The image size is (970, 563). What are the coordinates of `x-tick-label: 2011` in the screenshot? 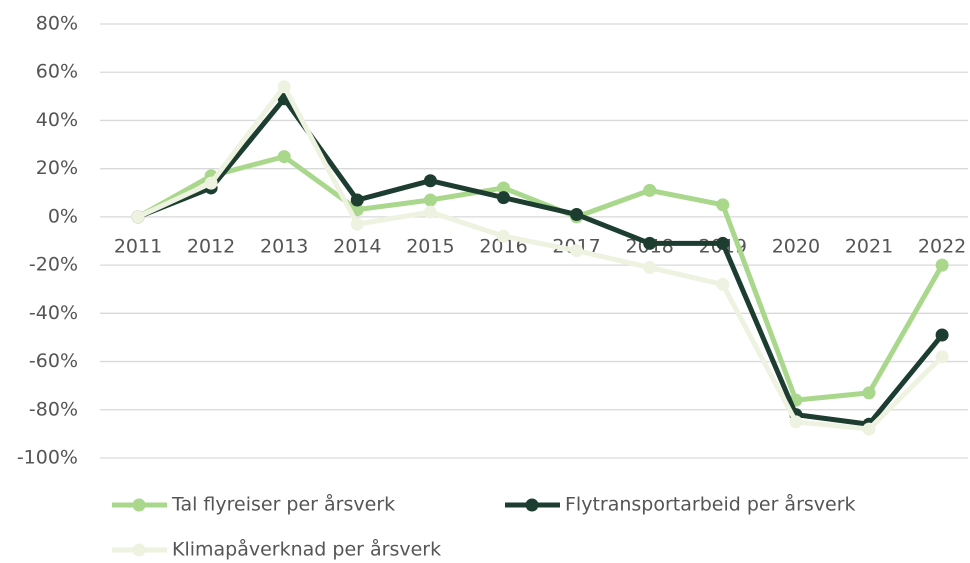 It's located at (138, 246).